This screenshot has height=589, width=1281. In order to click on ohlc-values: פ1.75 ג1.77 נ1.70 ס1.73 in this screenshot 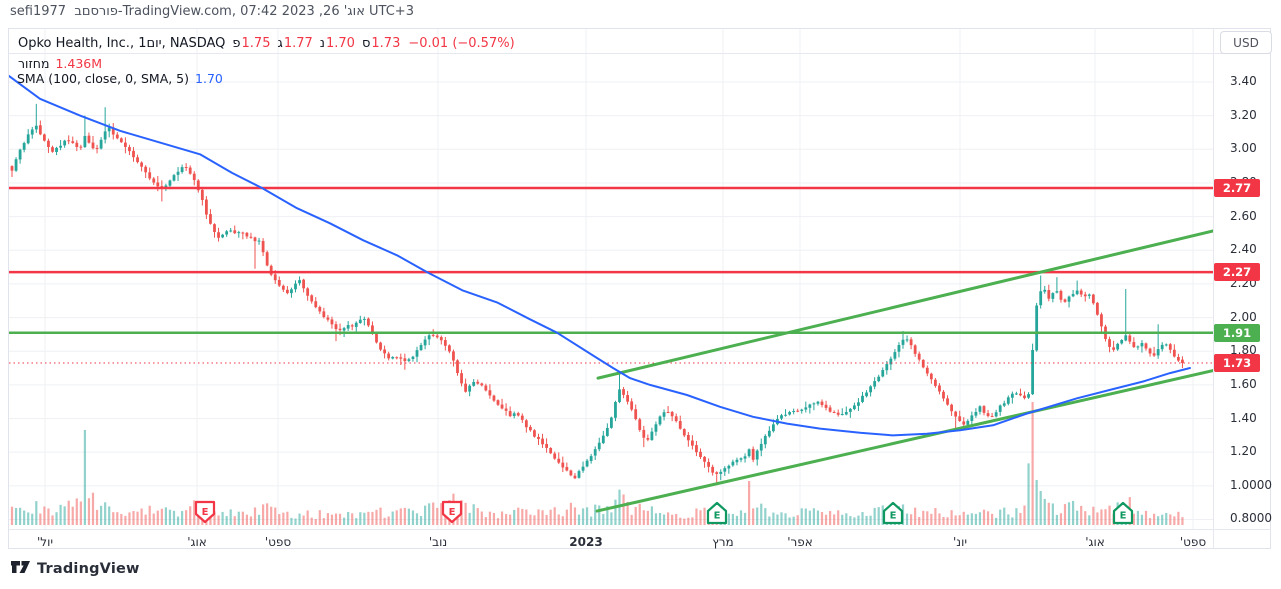, I will do `click(312, 43)`.